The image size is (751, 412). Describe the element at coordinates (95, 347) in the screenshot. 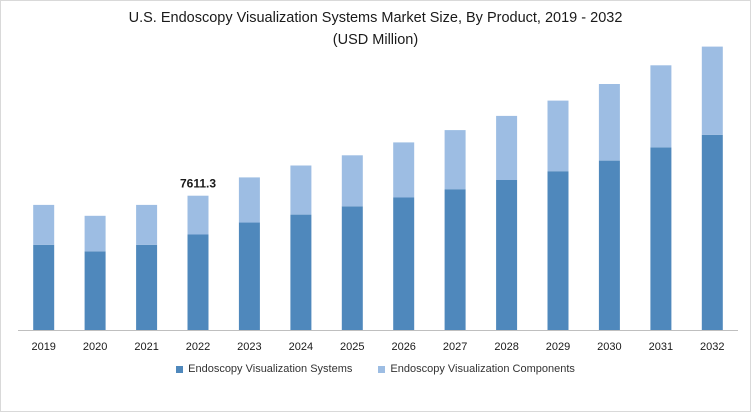

I see `x-tick-label-2020: 2020` at that location.